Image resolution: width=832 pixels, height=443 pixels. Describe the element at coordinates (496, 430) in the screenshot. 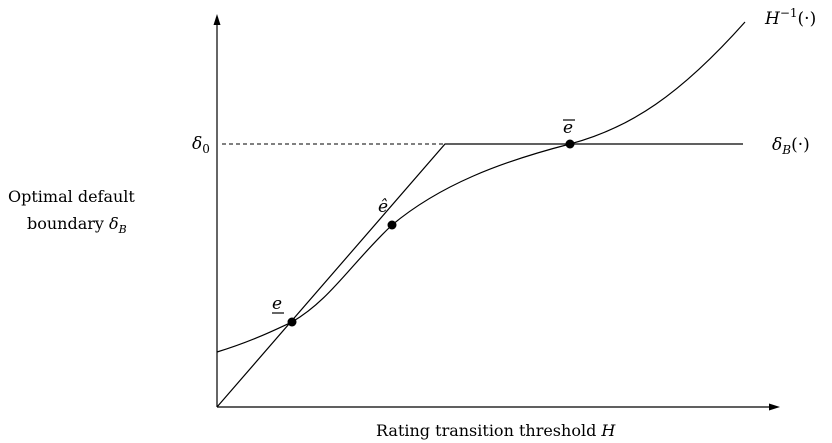

I see `x-axis-label: Rating transition threshold H` at that location.